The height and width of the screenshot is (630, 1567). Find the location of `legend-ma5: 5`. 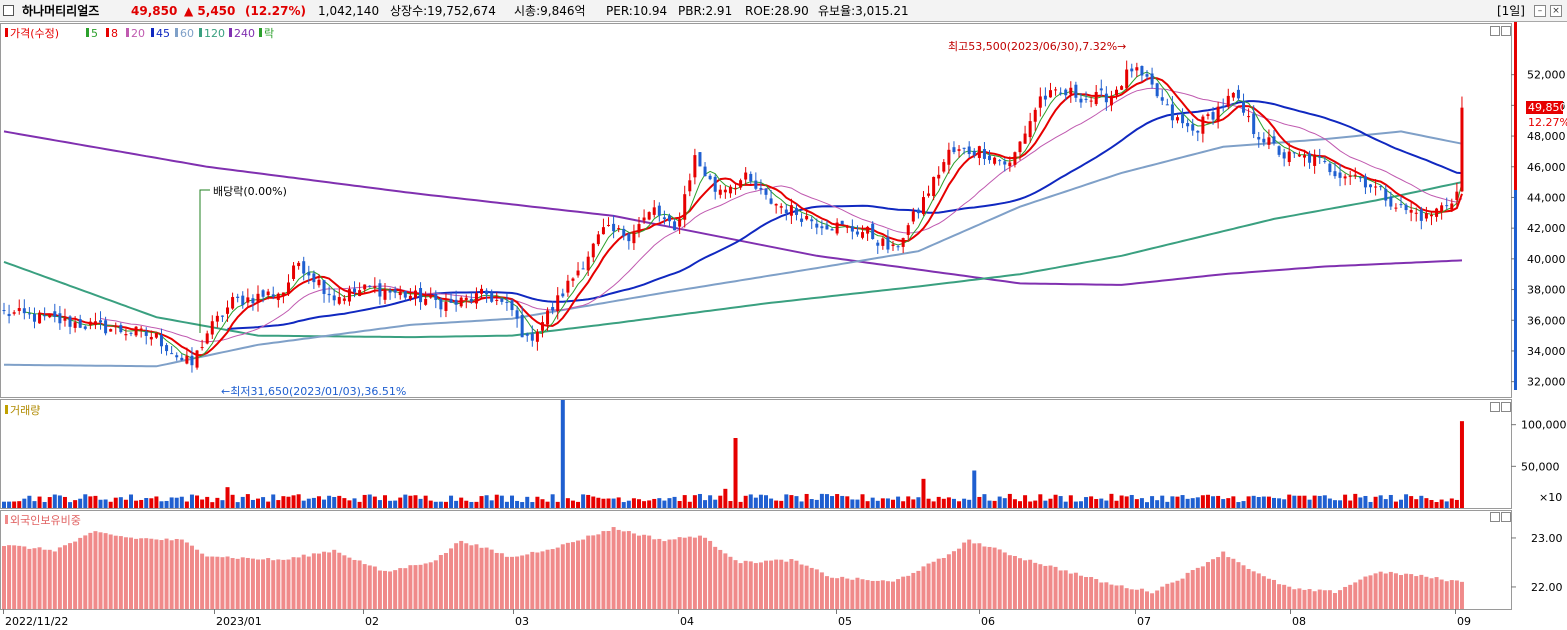

legend-ma5: 5 is located at coordinates (94, 33).